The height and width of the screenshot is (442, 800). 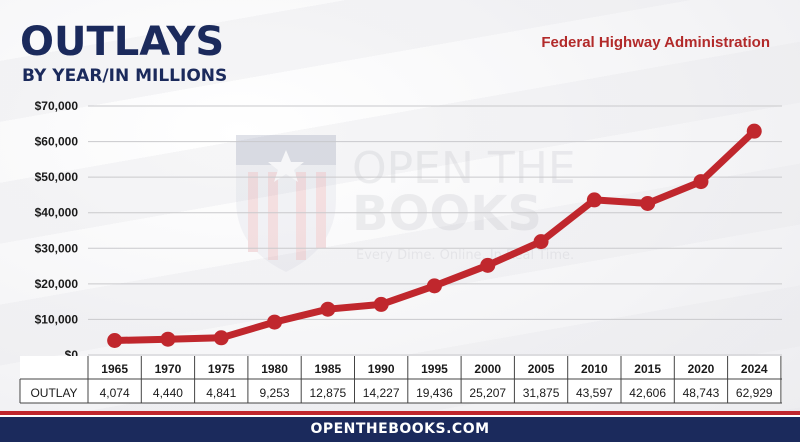 I want to click on x-tick-label: 1990, so click(x=381, y=369).